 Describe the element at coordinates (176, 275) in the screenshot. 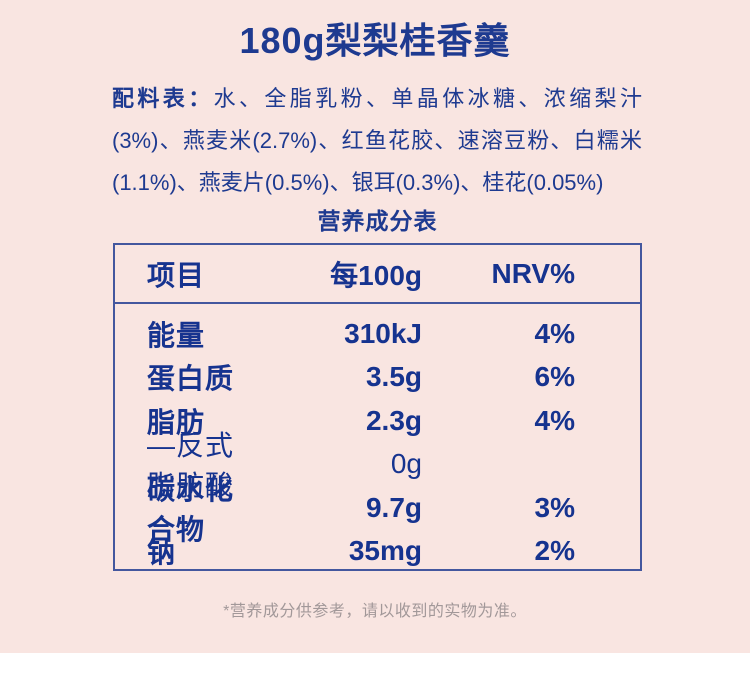

I see `column-header-item: 项目` at that location.